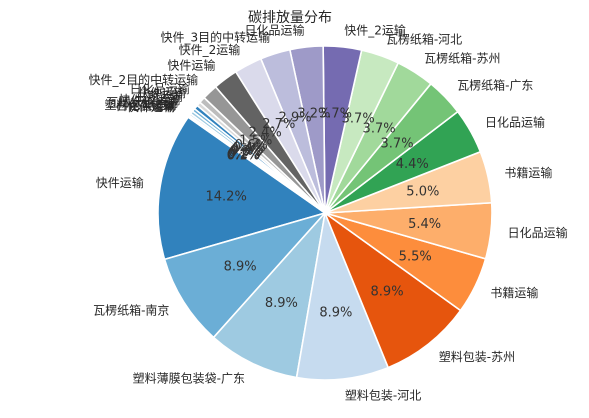 The width and height of the screenshot is (589, 418). Describe the element at coordinates (415, 257) in the screenshot. I see `slice-percent-label: 5.5%` at that location.